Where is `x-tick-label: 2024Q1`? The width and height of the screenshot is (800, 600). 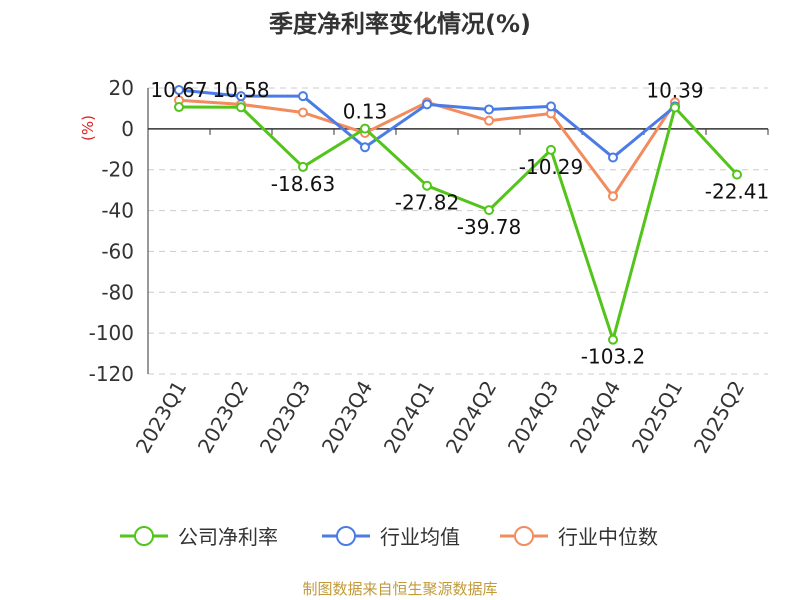 x-tick-label: 2024Q1 is located at coordinates (409, 417).